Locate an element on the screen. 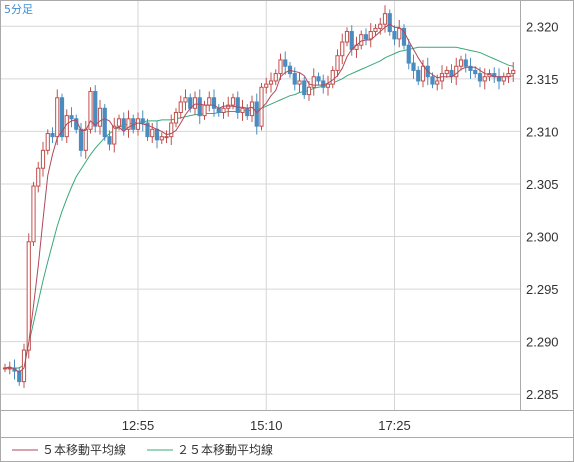 The width and height of the screenshot is (574, 462). y-tick-label: 2.290 is located at coordinates (542, 342).